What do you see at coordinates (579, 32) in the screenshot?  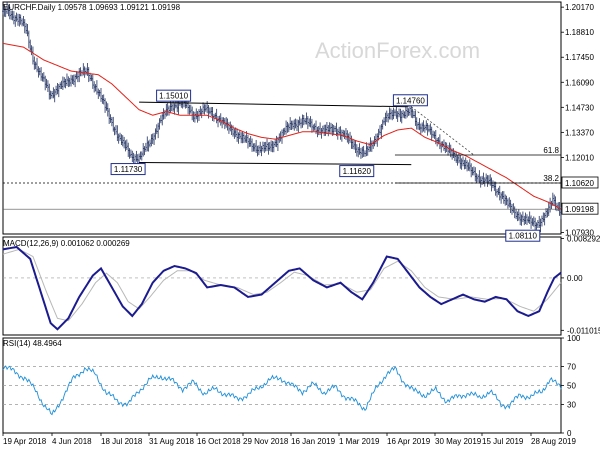 I see `price-axis-label: 1.18810` at bounding box center [579, 32].